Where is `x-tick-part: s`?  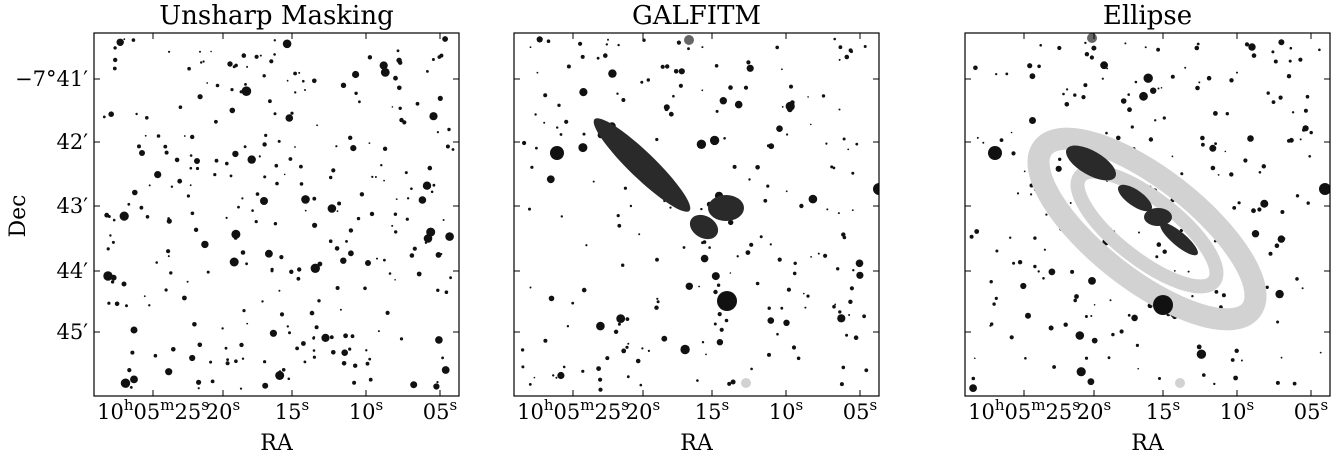
x-tick-part: s is located at coordinates (380, 405).